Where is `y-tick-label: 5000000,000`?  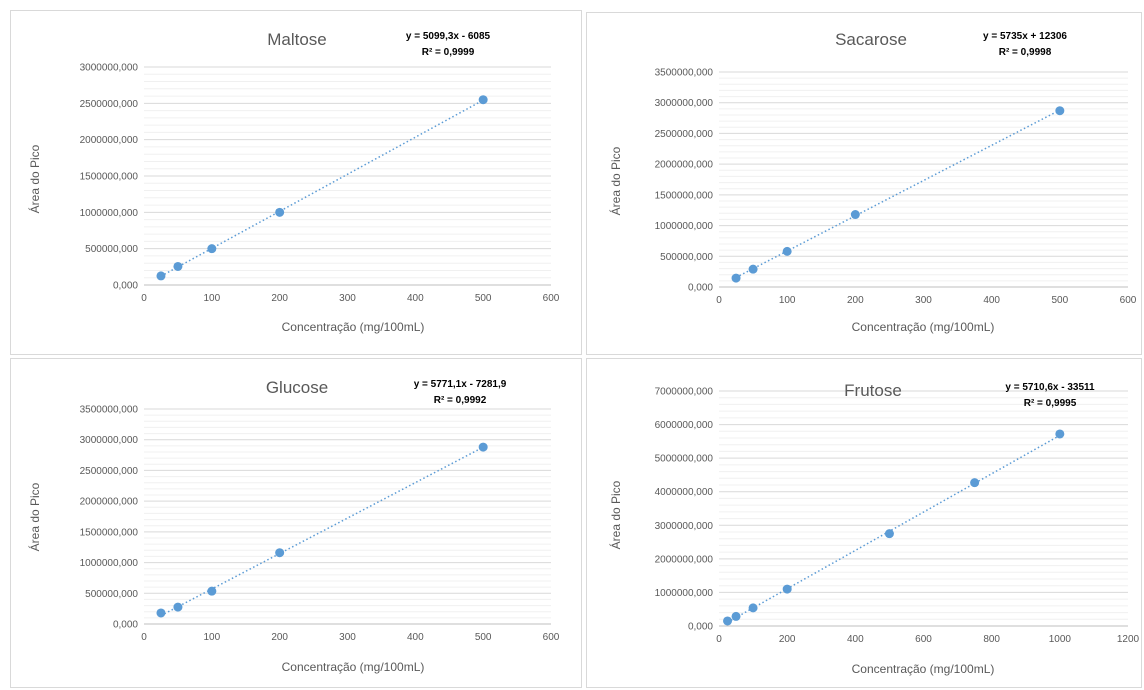
y-tick-label: 5000000,000 is located at coordinates (684, 459).